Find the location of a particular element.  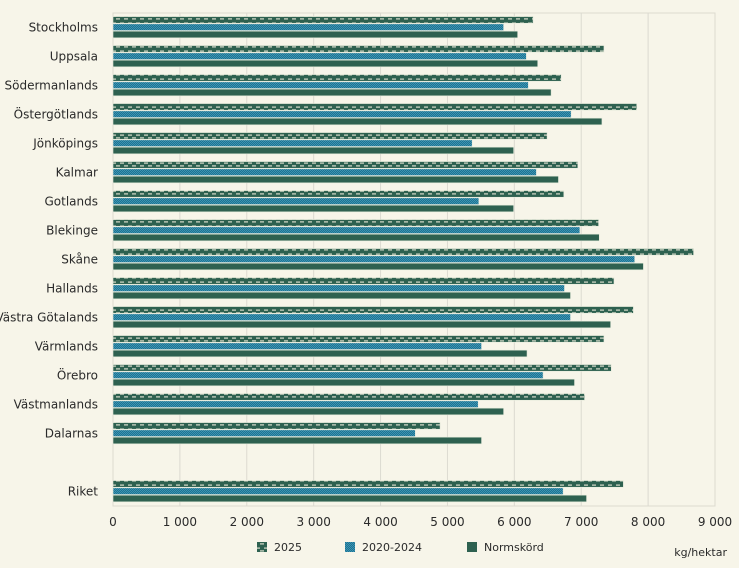

category-label: Riket is located at coordinates (83, 492).